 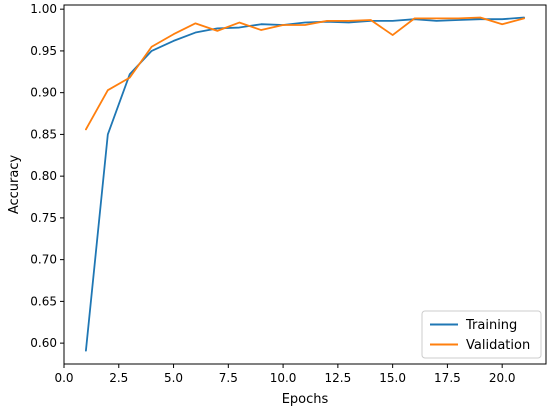 I want to click on y-tick-label: 0.70, so click(x=43, y=260).